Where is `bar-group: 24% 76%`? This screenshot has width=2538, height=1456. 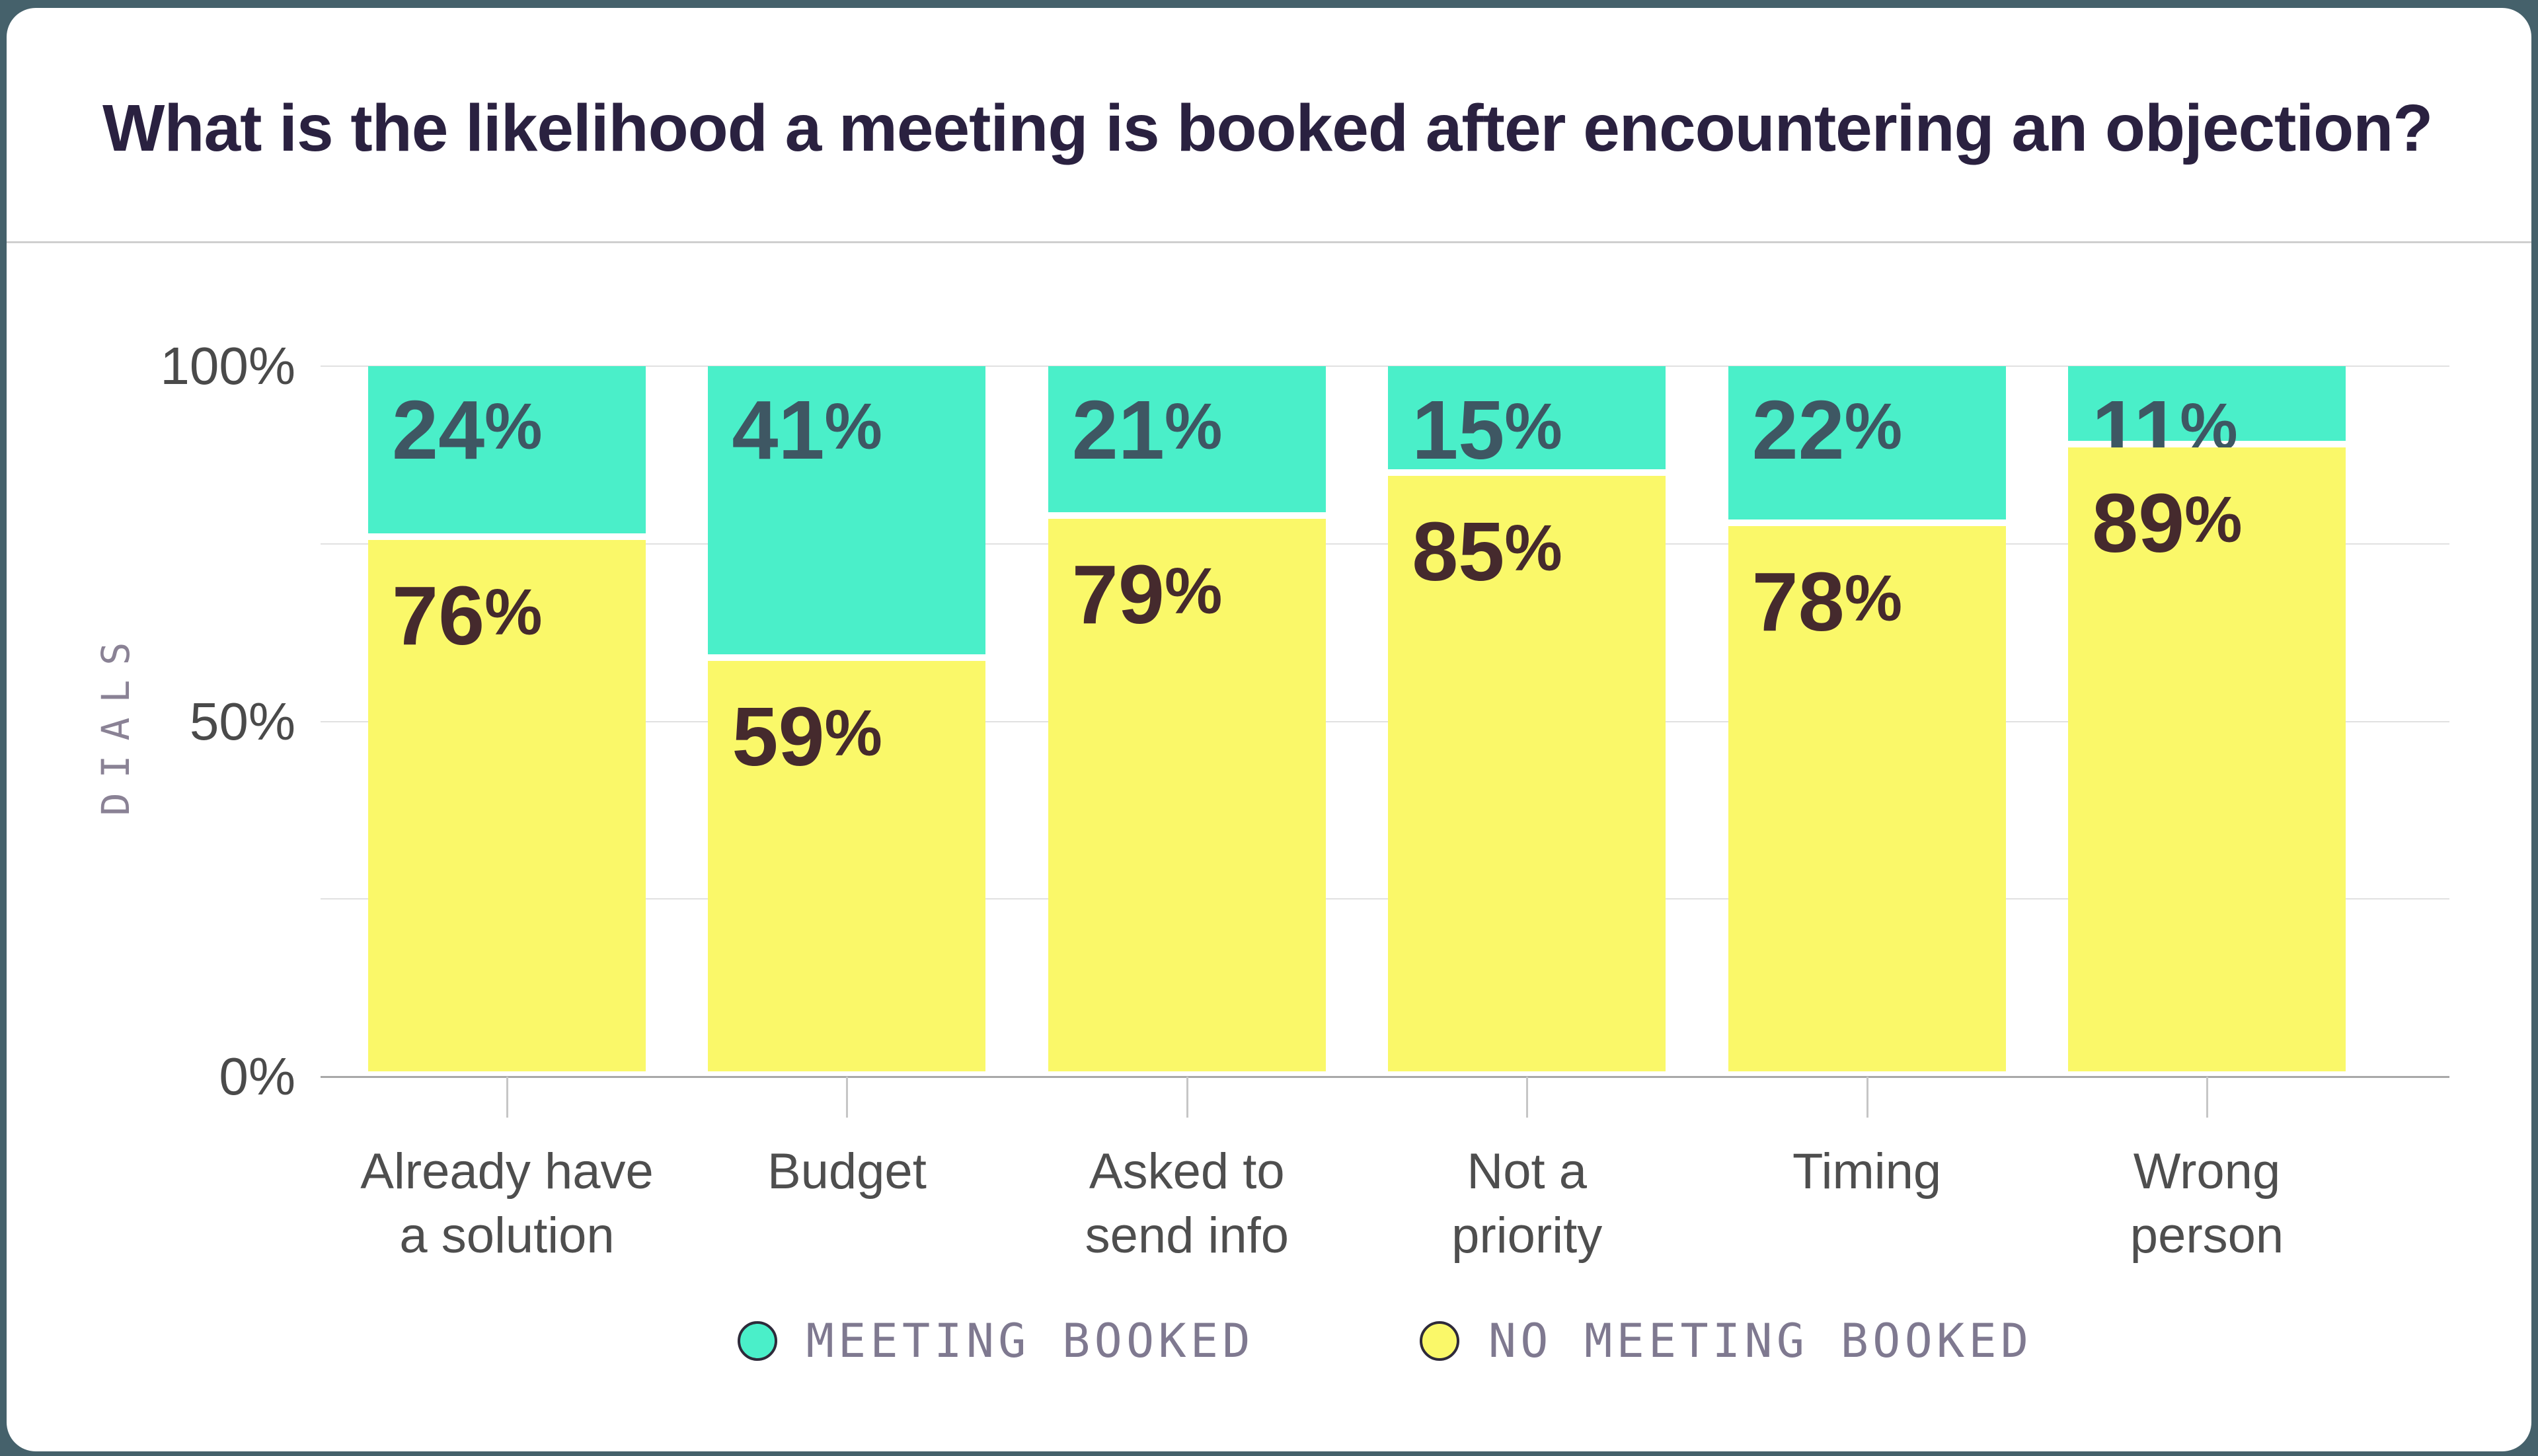 bar-group: 24% 76% is located at coordinates (507, 721).